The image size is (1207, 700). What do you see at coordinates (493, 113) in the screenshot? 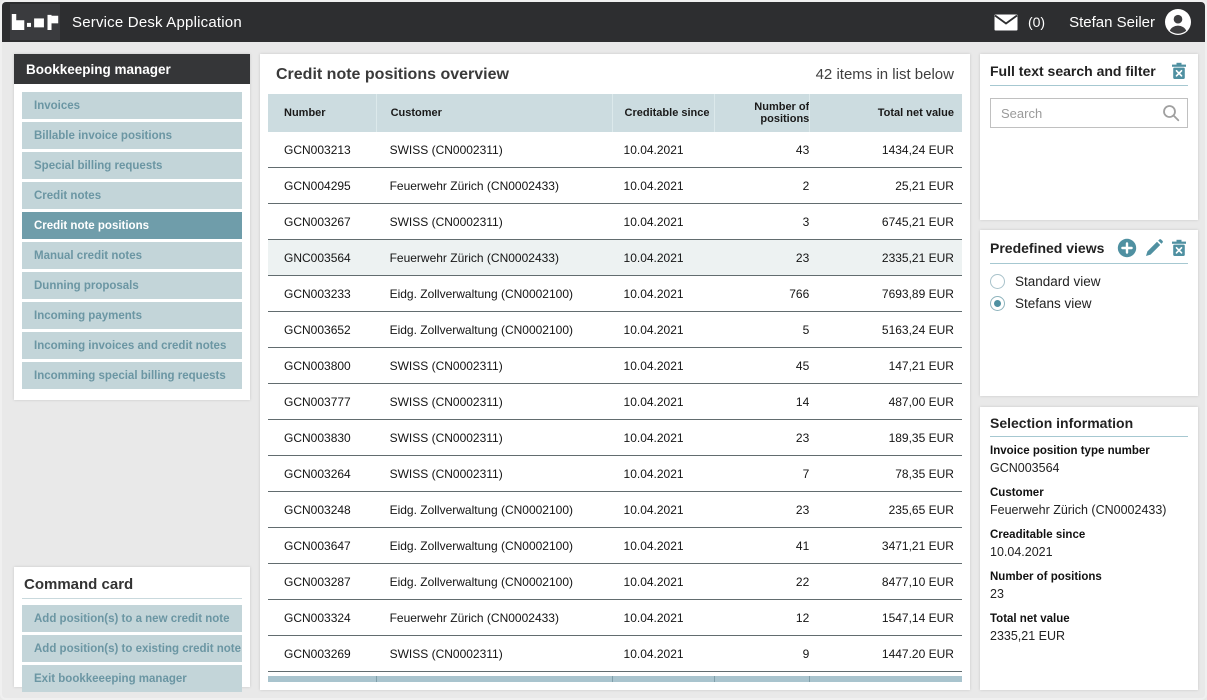
I see `column-header: Customer` at bounding box center [493, 113].